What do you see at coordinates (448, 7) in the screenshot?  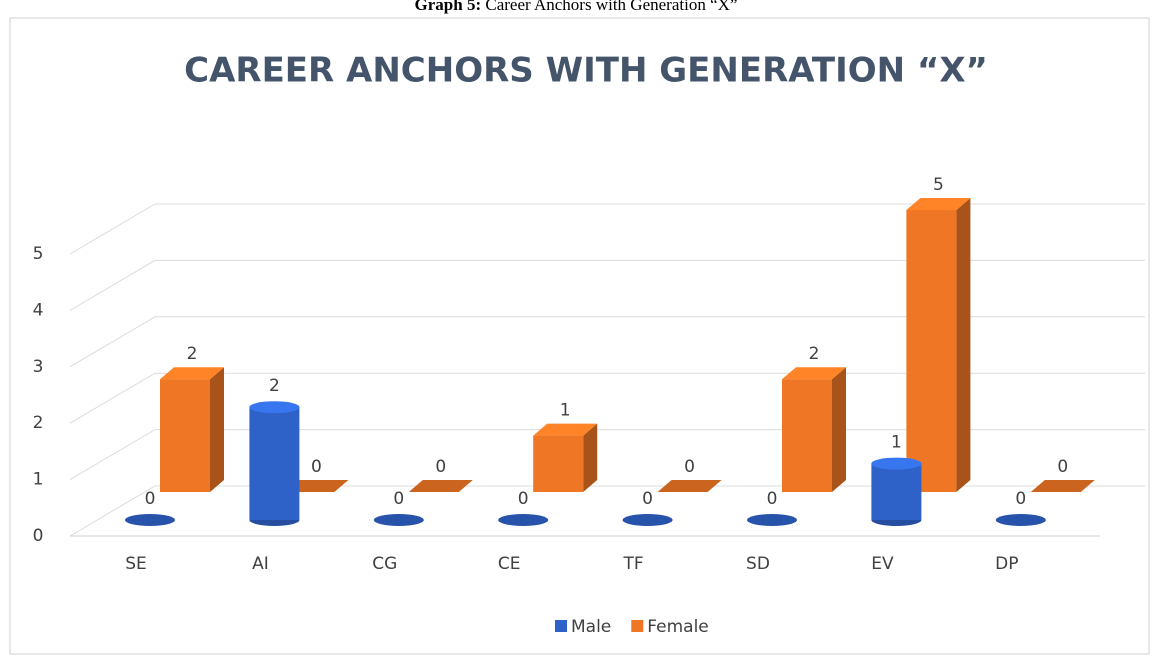 I see `caption-label: Graph 5:` at bounding box center [448, 7].